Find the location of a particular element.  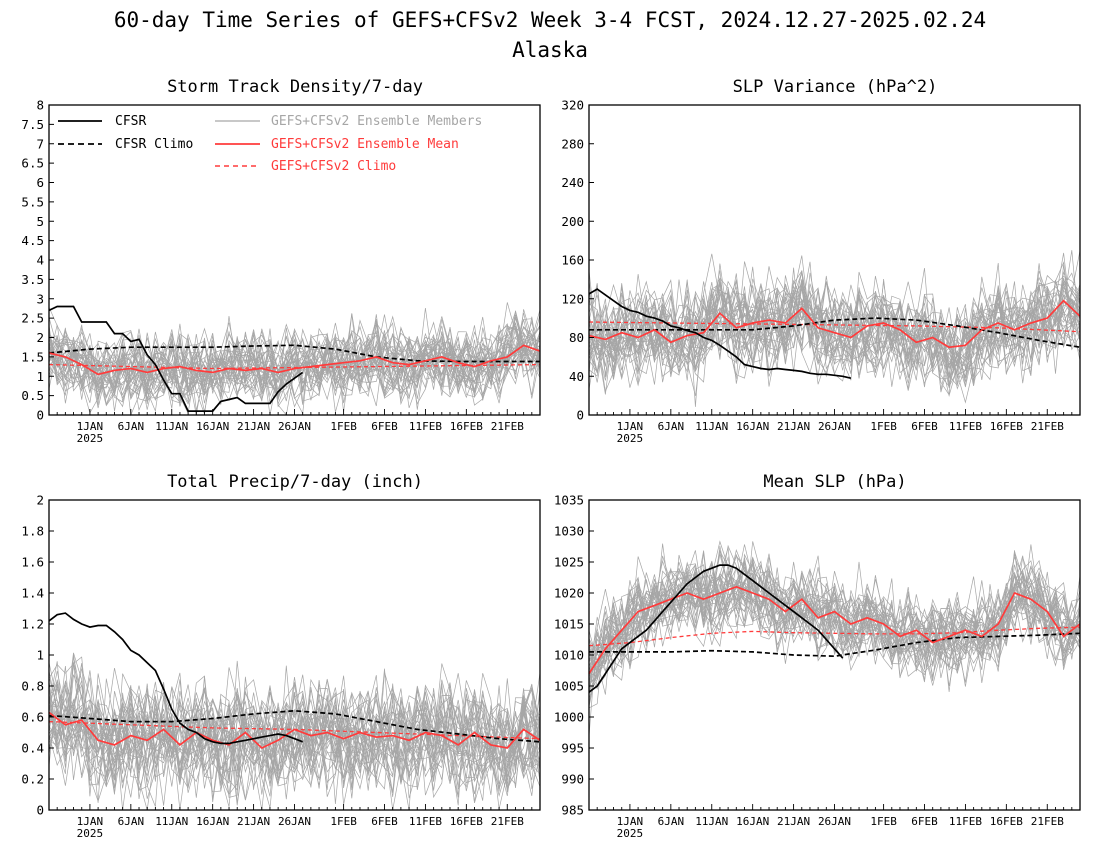

storm-track-series-gefs-cfsv2-climo is located at coordinates (294, 366).